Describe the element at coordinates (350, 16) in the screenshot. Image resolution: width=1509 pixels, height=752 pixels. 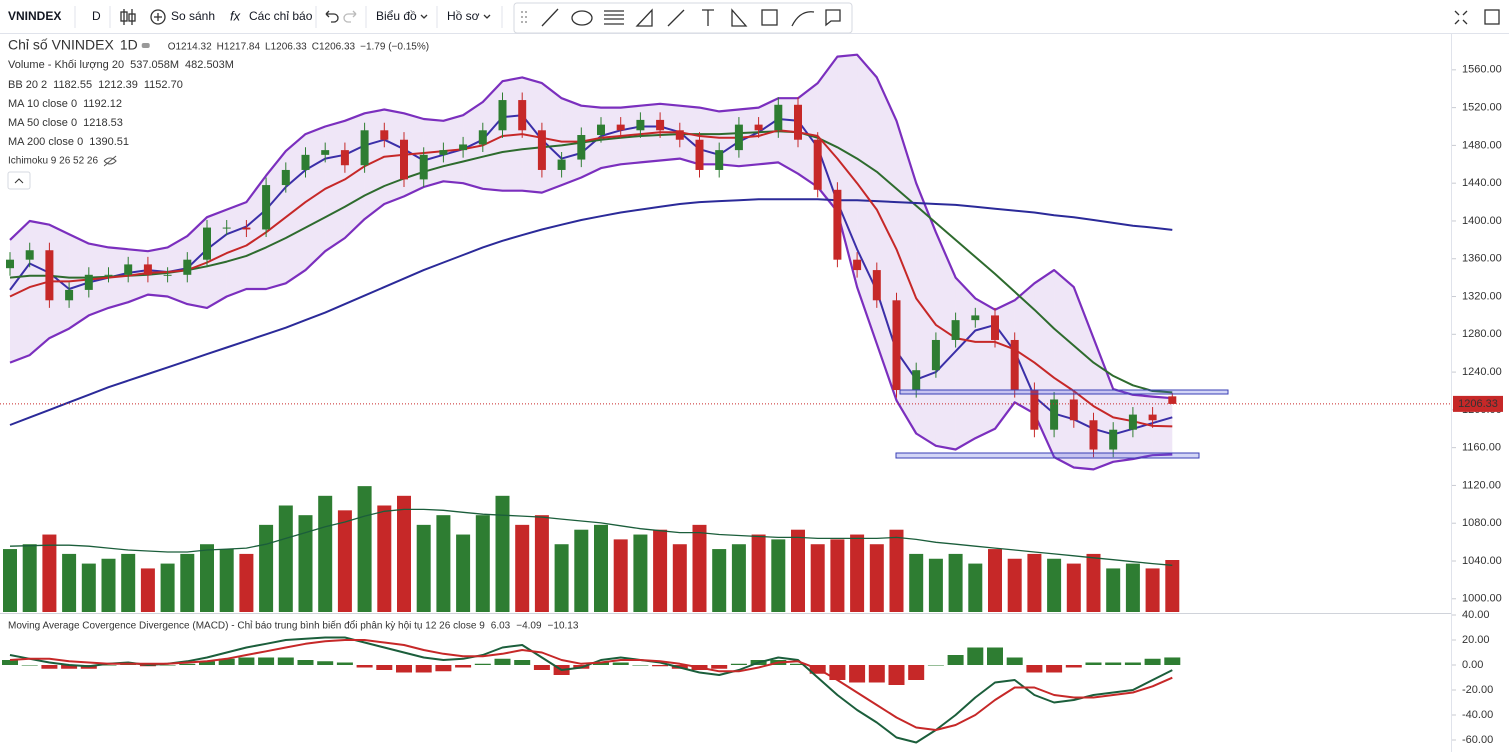
I see `redo-icon` at that location.